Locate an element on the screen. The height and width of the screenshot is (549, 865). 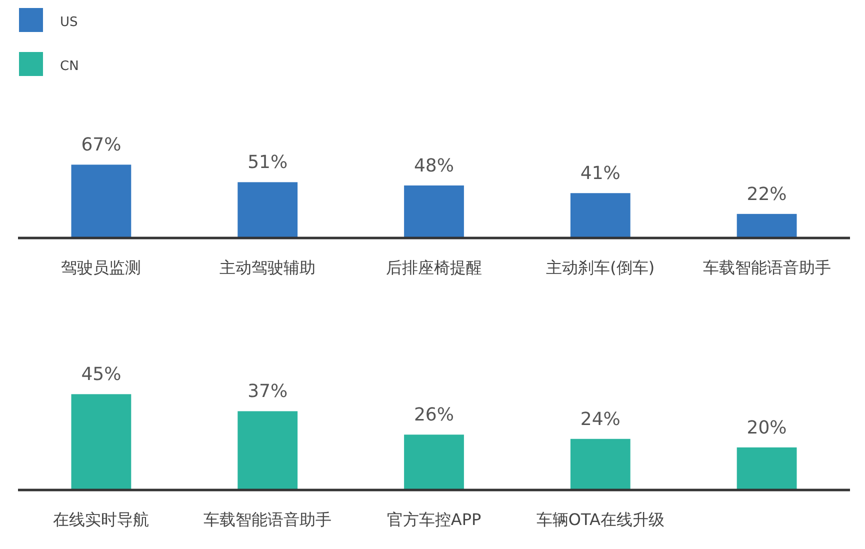
data-label: 24% is located at coordinates (600, 419).